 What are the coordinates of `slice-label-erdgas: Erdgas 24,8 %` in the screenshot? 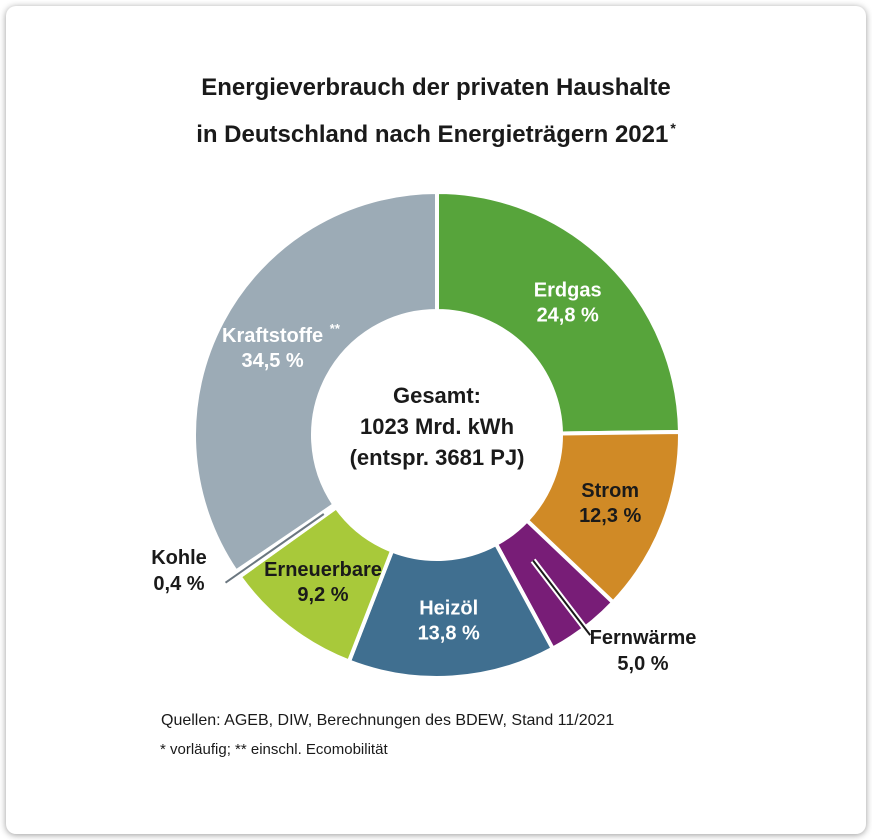 It's located at (568, 303).